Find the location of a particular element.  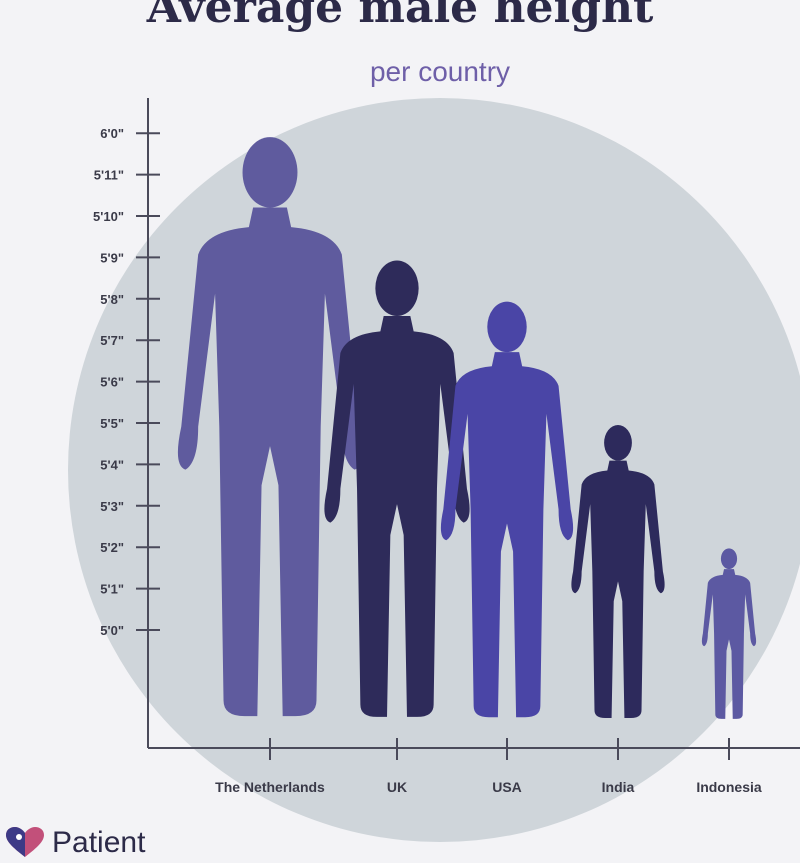

y-tick-label: 5'5" is located at coordinates (112, 423).